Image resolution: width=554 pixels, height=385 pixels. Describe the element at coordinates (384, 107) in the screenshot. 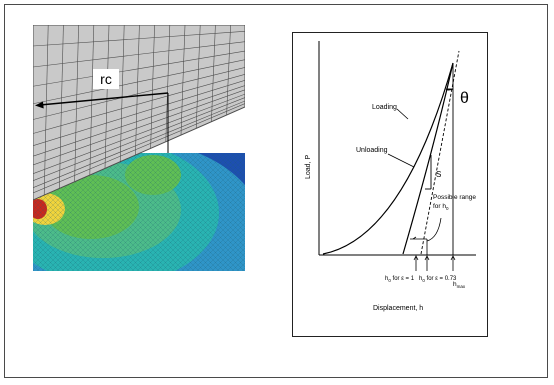

I see `loading-label: Loading` at that location.